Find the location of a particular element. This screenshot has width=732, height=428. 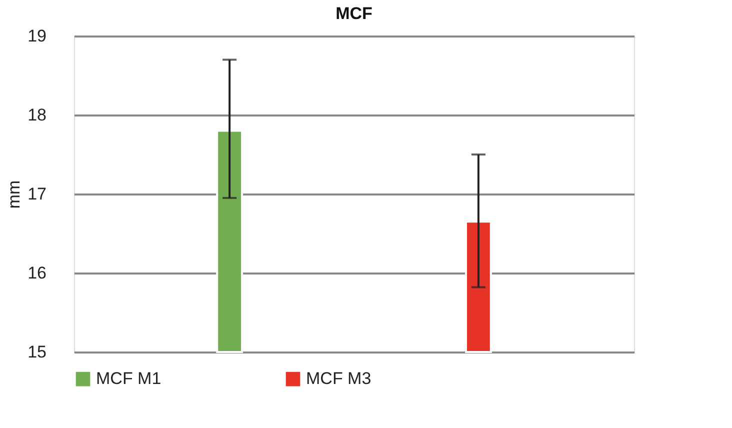

y-tick-label: 16 is located at coordinates (37, 273).